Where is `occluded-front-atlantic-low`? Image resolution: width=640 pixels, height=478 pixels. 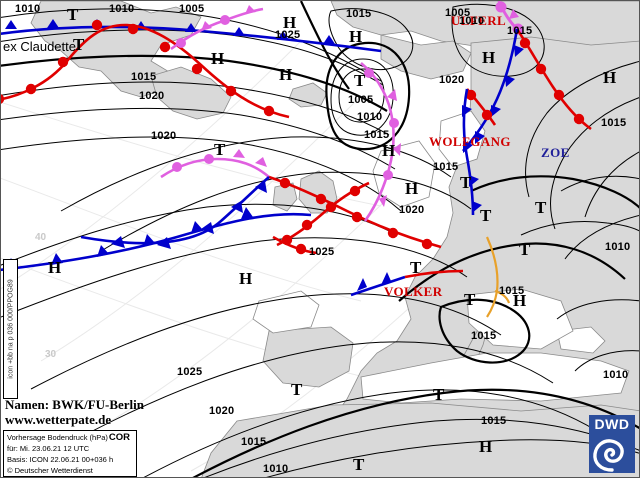
occluded-front-atlantic-low is located at coordinates (215, 164).